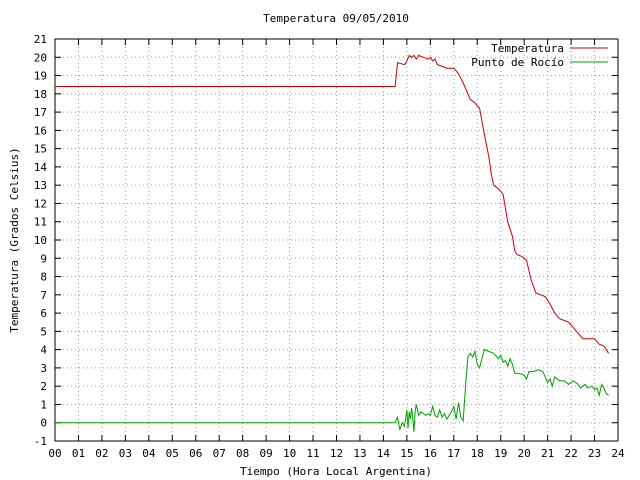 Image resolution: width=640 pixels, height=480 pixels. Describe the element at coordinates (40, 149) in the screenshot. I see `y-tick-label: 15` at that location.